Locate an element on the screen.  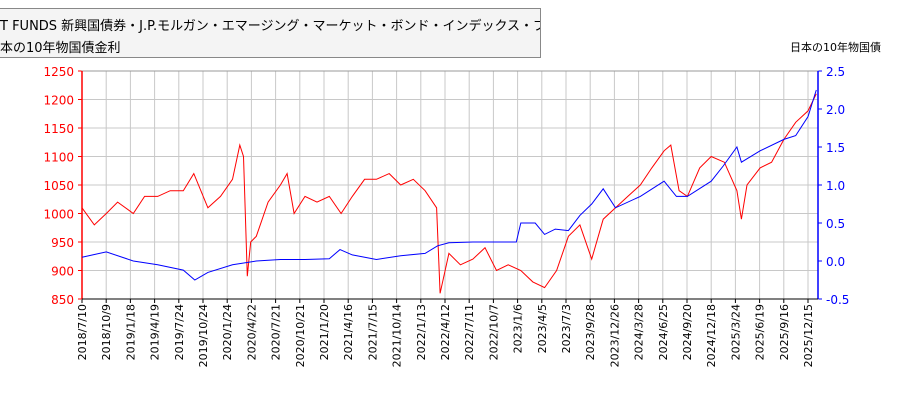
legend-jgb-label: 本の10年物国債金利 is located at coordinates (60, 48).